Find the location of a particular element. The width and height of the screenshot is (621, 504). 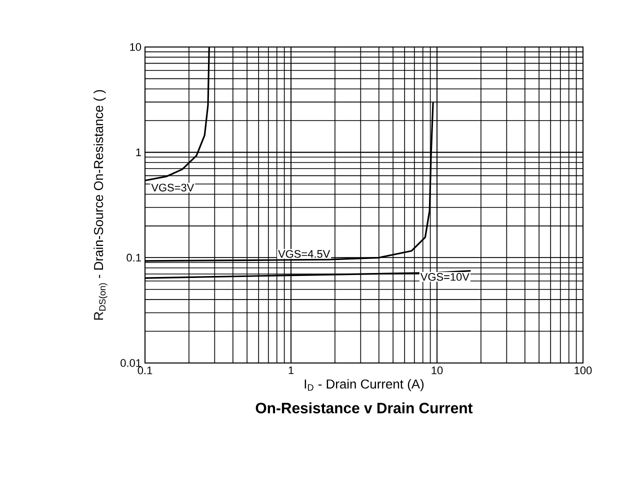

text: On-Resistance v Drain Current is located at coordinates (364, 408).